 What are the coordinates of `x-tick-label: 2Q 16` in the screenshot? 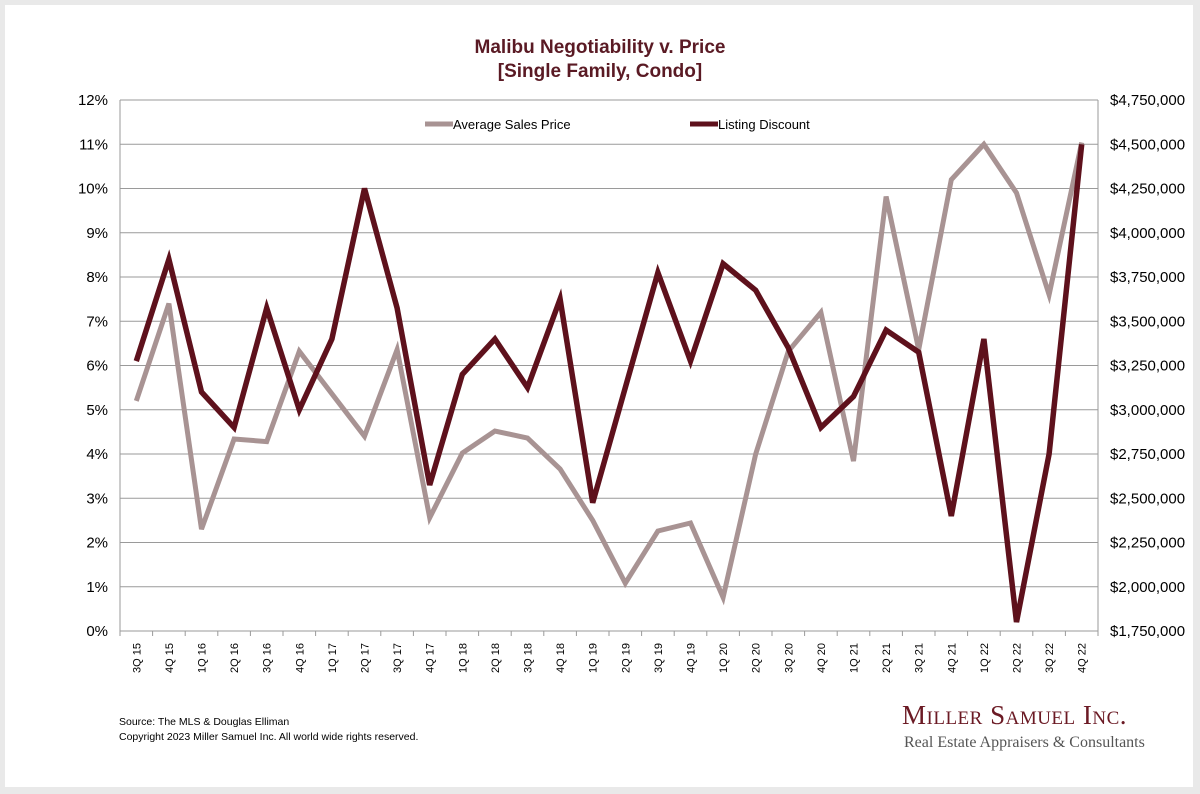 It's located at (235, 658).